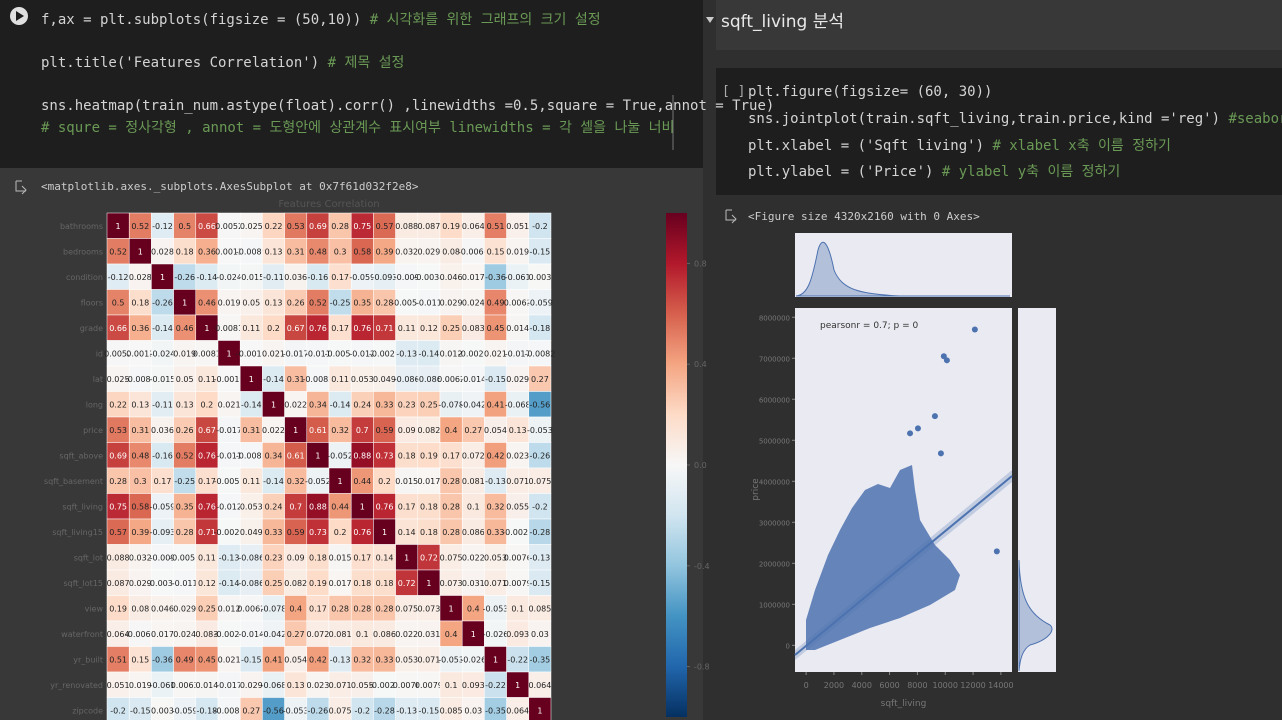 The image size is (1282, 720). Describe the element at coordinates (496, 455) in the screenshot. I see `cell-label: 0.42` at that location.